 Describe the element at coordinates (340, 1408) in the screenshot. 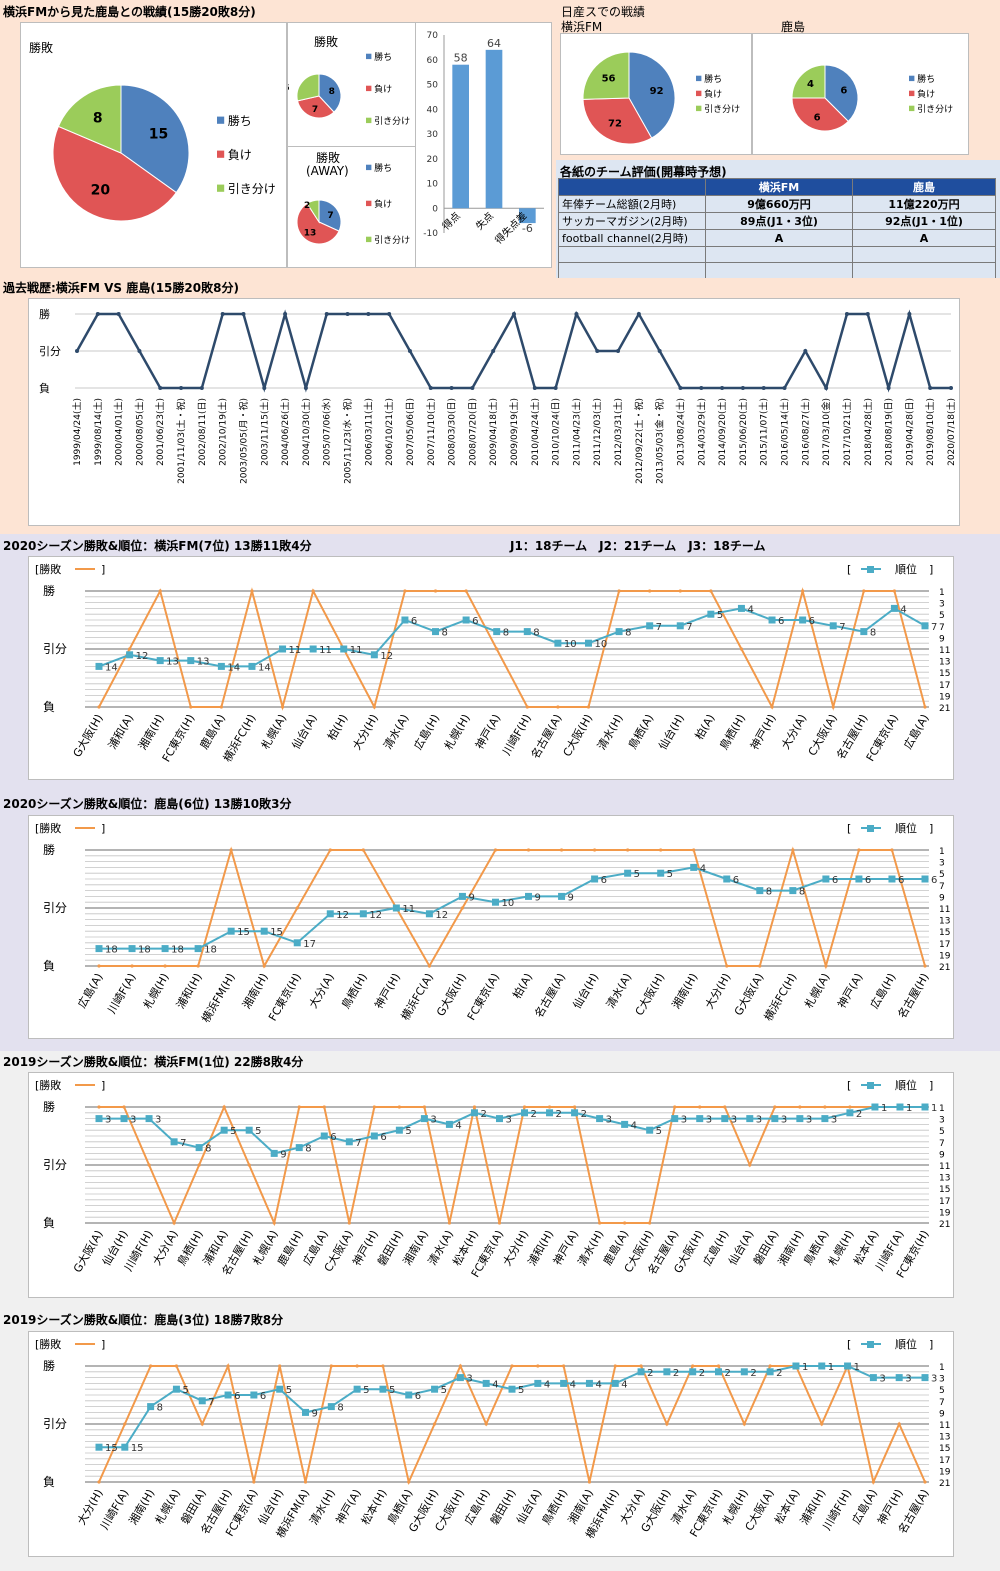

I see `rank-data-label: 8` at that location.